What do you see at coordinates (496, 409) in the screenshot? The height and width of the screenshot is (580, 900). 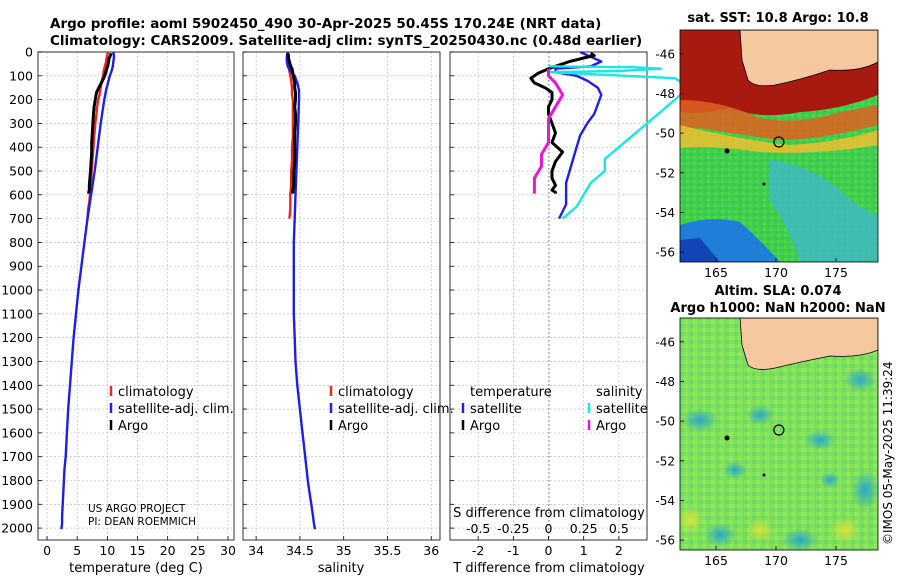 I see `legend-t-satellite-label: satellite` at bounding box center [496, 409].